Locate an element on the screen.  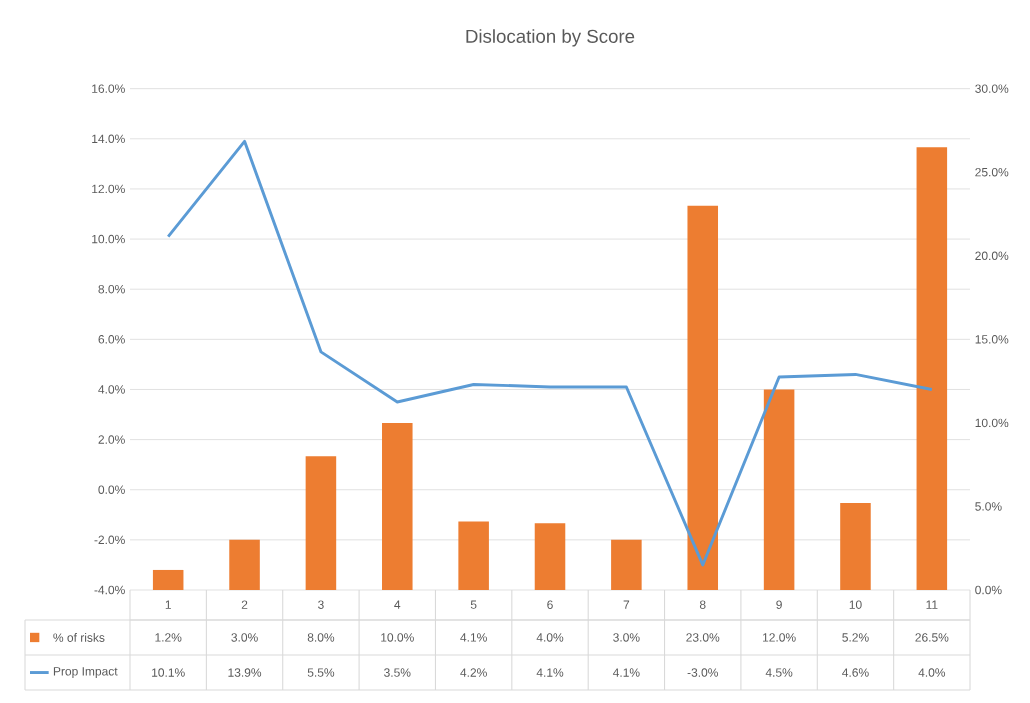
y-tick-label: 12.0% is located at coordinates (108, 189).